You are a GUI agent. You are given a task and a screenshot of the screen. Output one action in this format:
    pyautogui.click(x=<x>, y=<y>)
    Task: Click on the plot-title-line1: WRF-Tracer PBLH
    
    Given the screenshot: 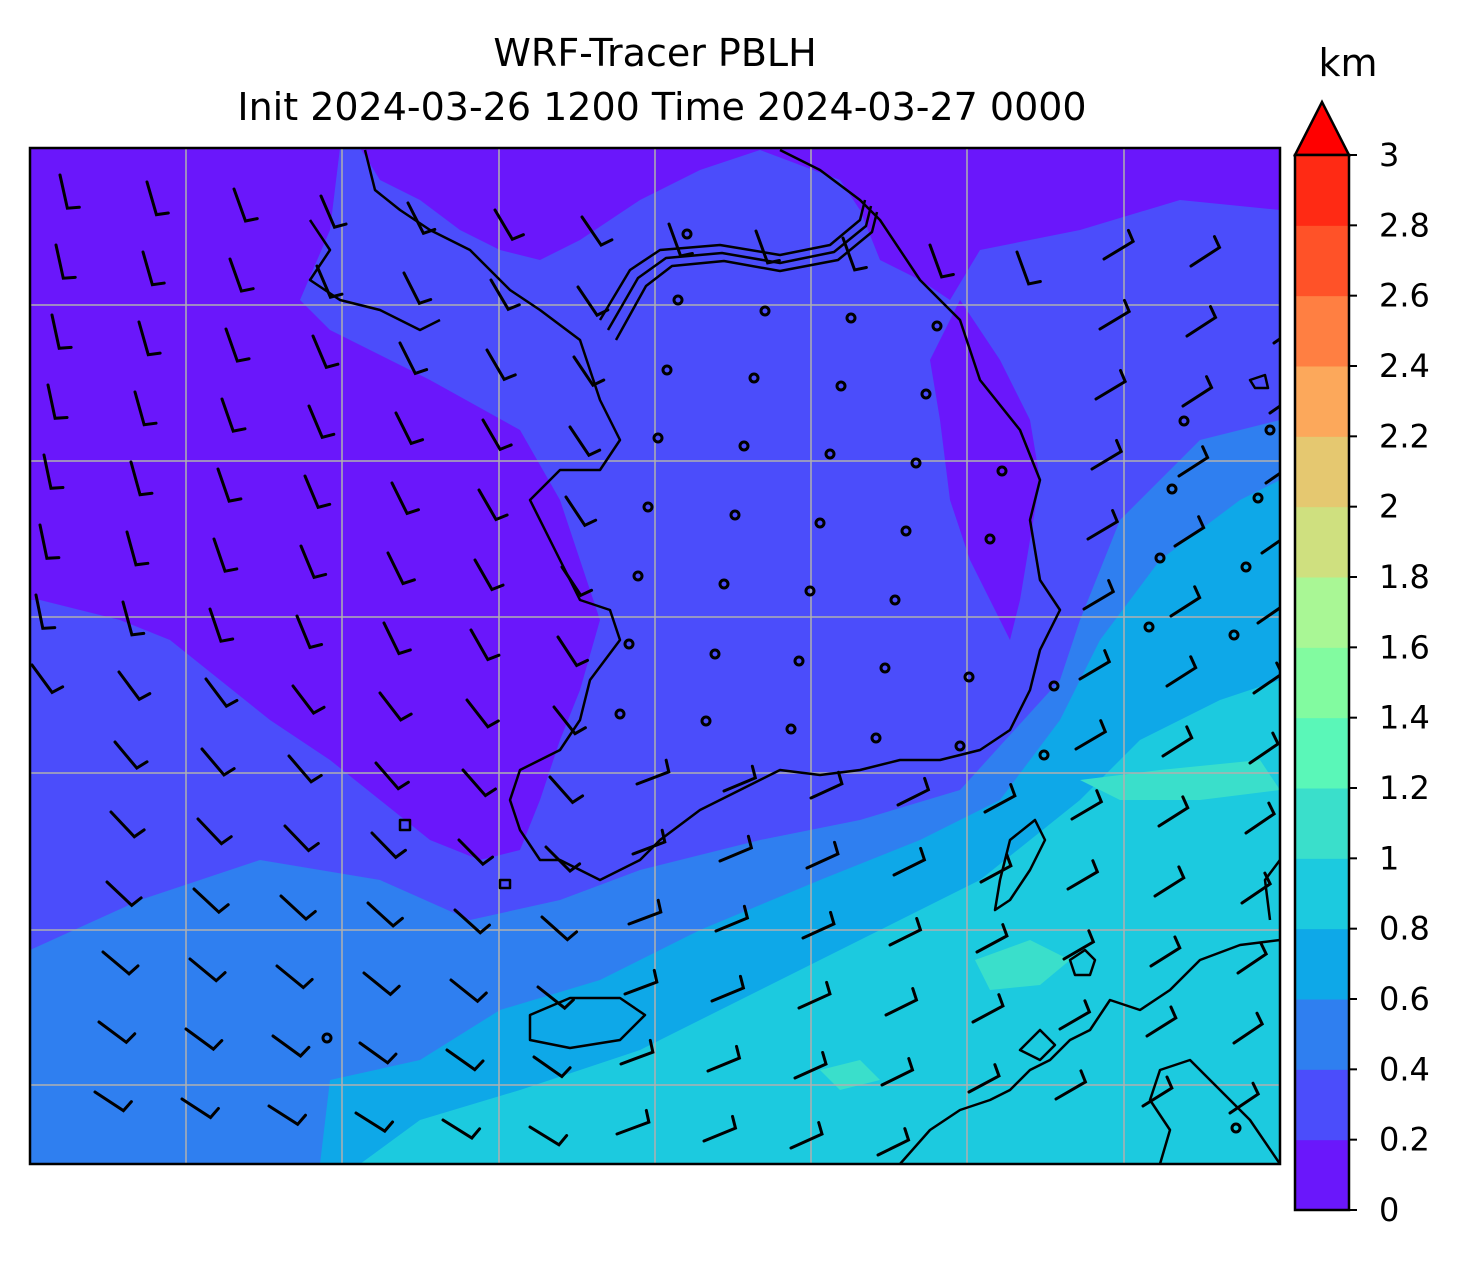 What is the action you would take?
    pyautogui.click(x=654, y=53)
    